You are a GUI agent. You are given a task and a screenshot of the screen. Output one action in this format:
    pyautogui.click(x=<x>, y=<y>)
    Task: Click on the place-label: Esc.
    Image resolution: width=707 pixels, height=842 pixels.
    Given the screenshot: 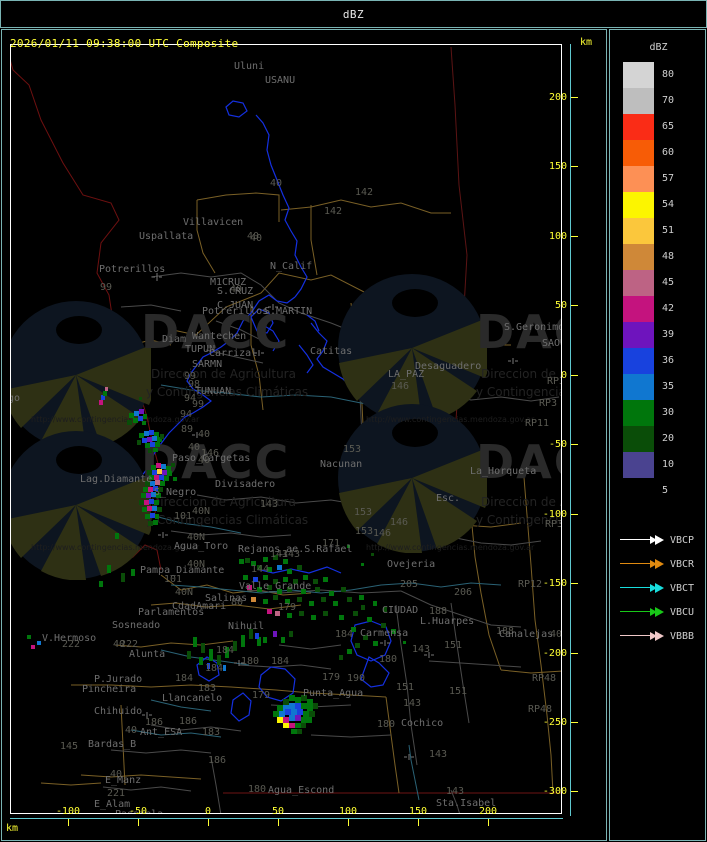 What is the action you would take?
    pyautogui.click(x=448, y=498)
    